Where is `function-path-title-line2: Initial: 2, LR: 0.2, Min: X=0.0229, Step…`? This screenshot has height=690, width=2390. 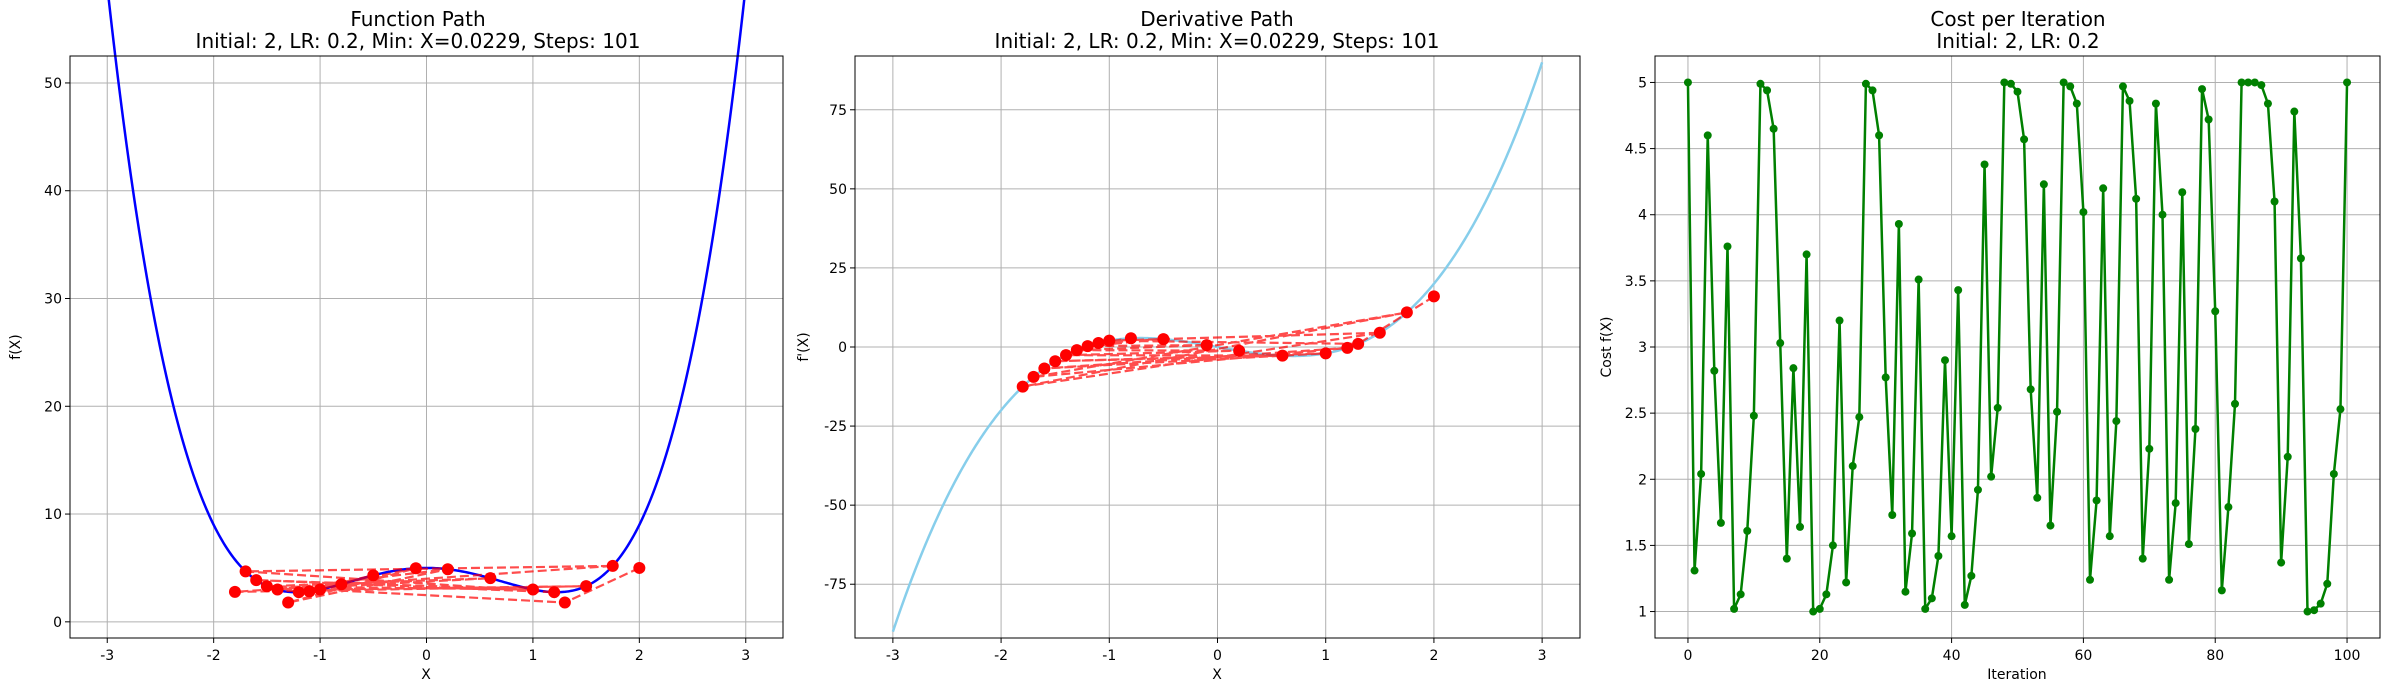 function-path-title-line2: Initial: 2, LR: 0.2, Min: X=0.0229, Step… is located at coordinates (418, 41).